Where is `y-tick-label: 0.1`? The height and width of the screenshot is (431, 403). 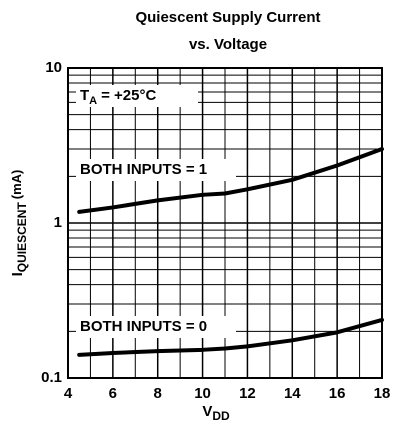 y-tick-label: 0.1 is located at coordinates (51, 377).